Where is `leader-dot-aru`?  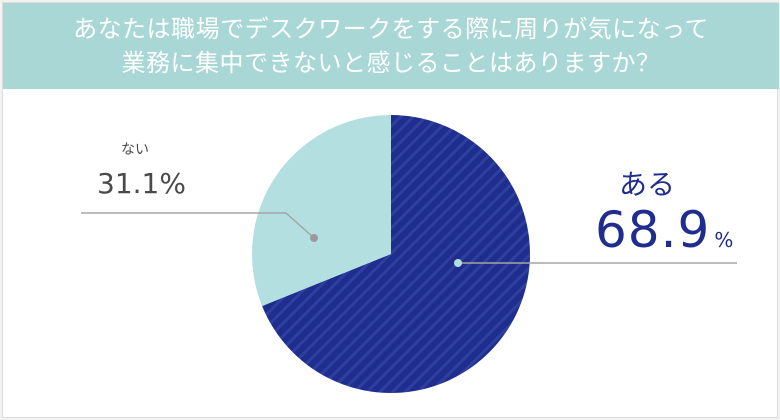 leader-dot-aru is located at coordinates (458, 263).